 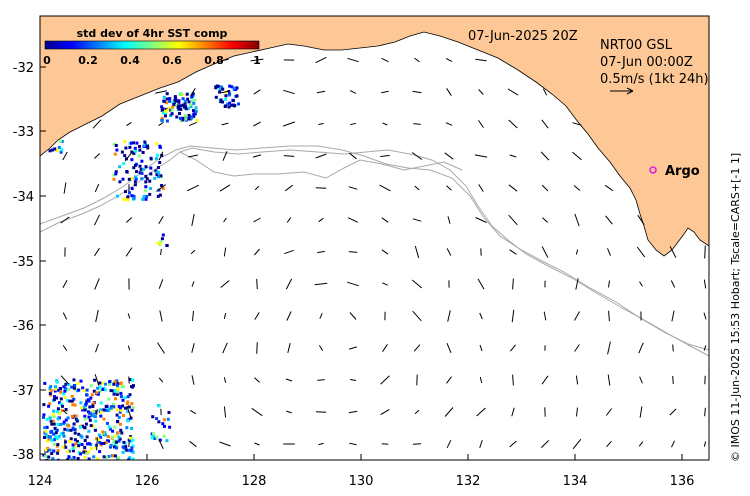 I want to click on colorbar-tick: 0.8, so click(x=214, y=60).